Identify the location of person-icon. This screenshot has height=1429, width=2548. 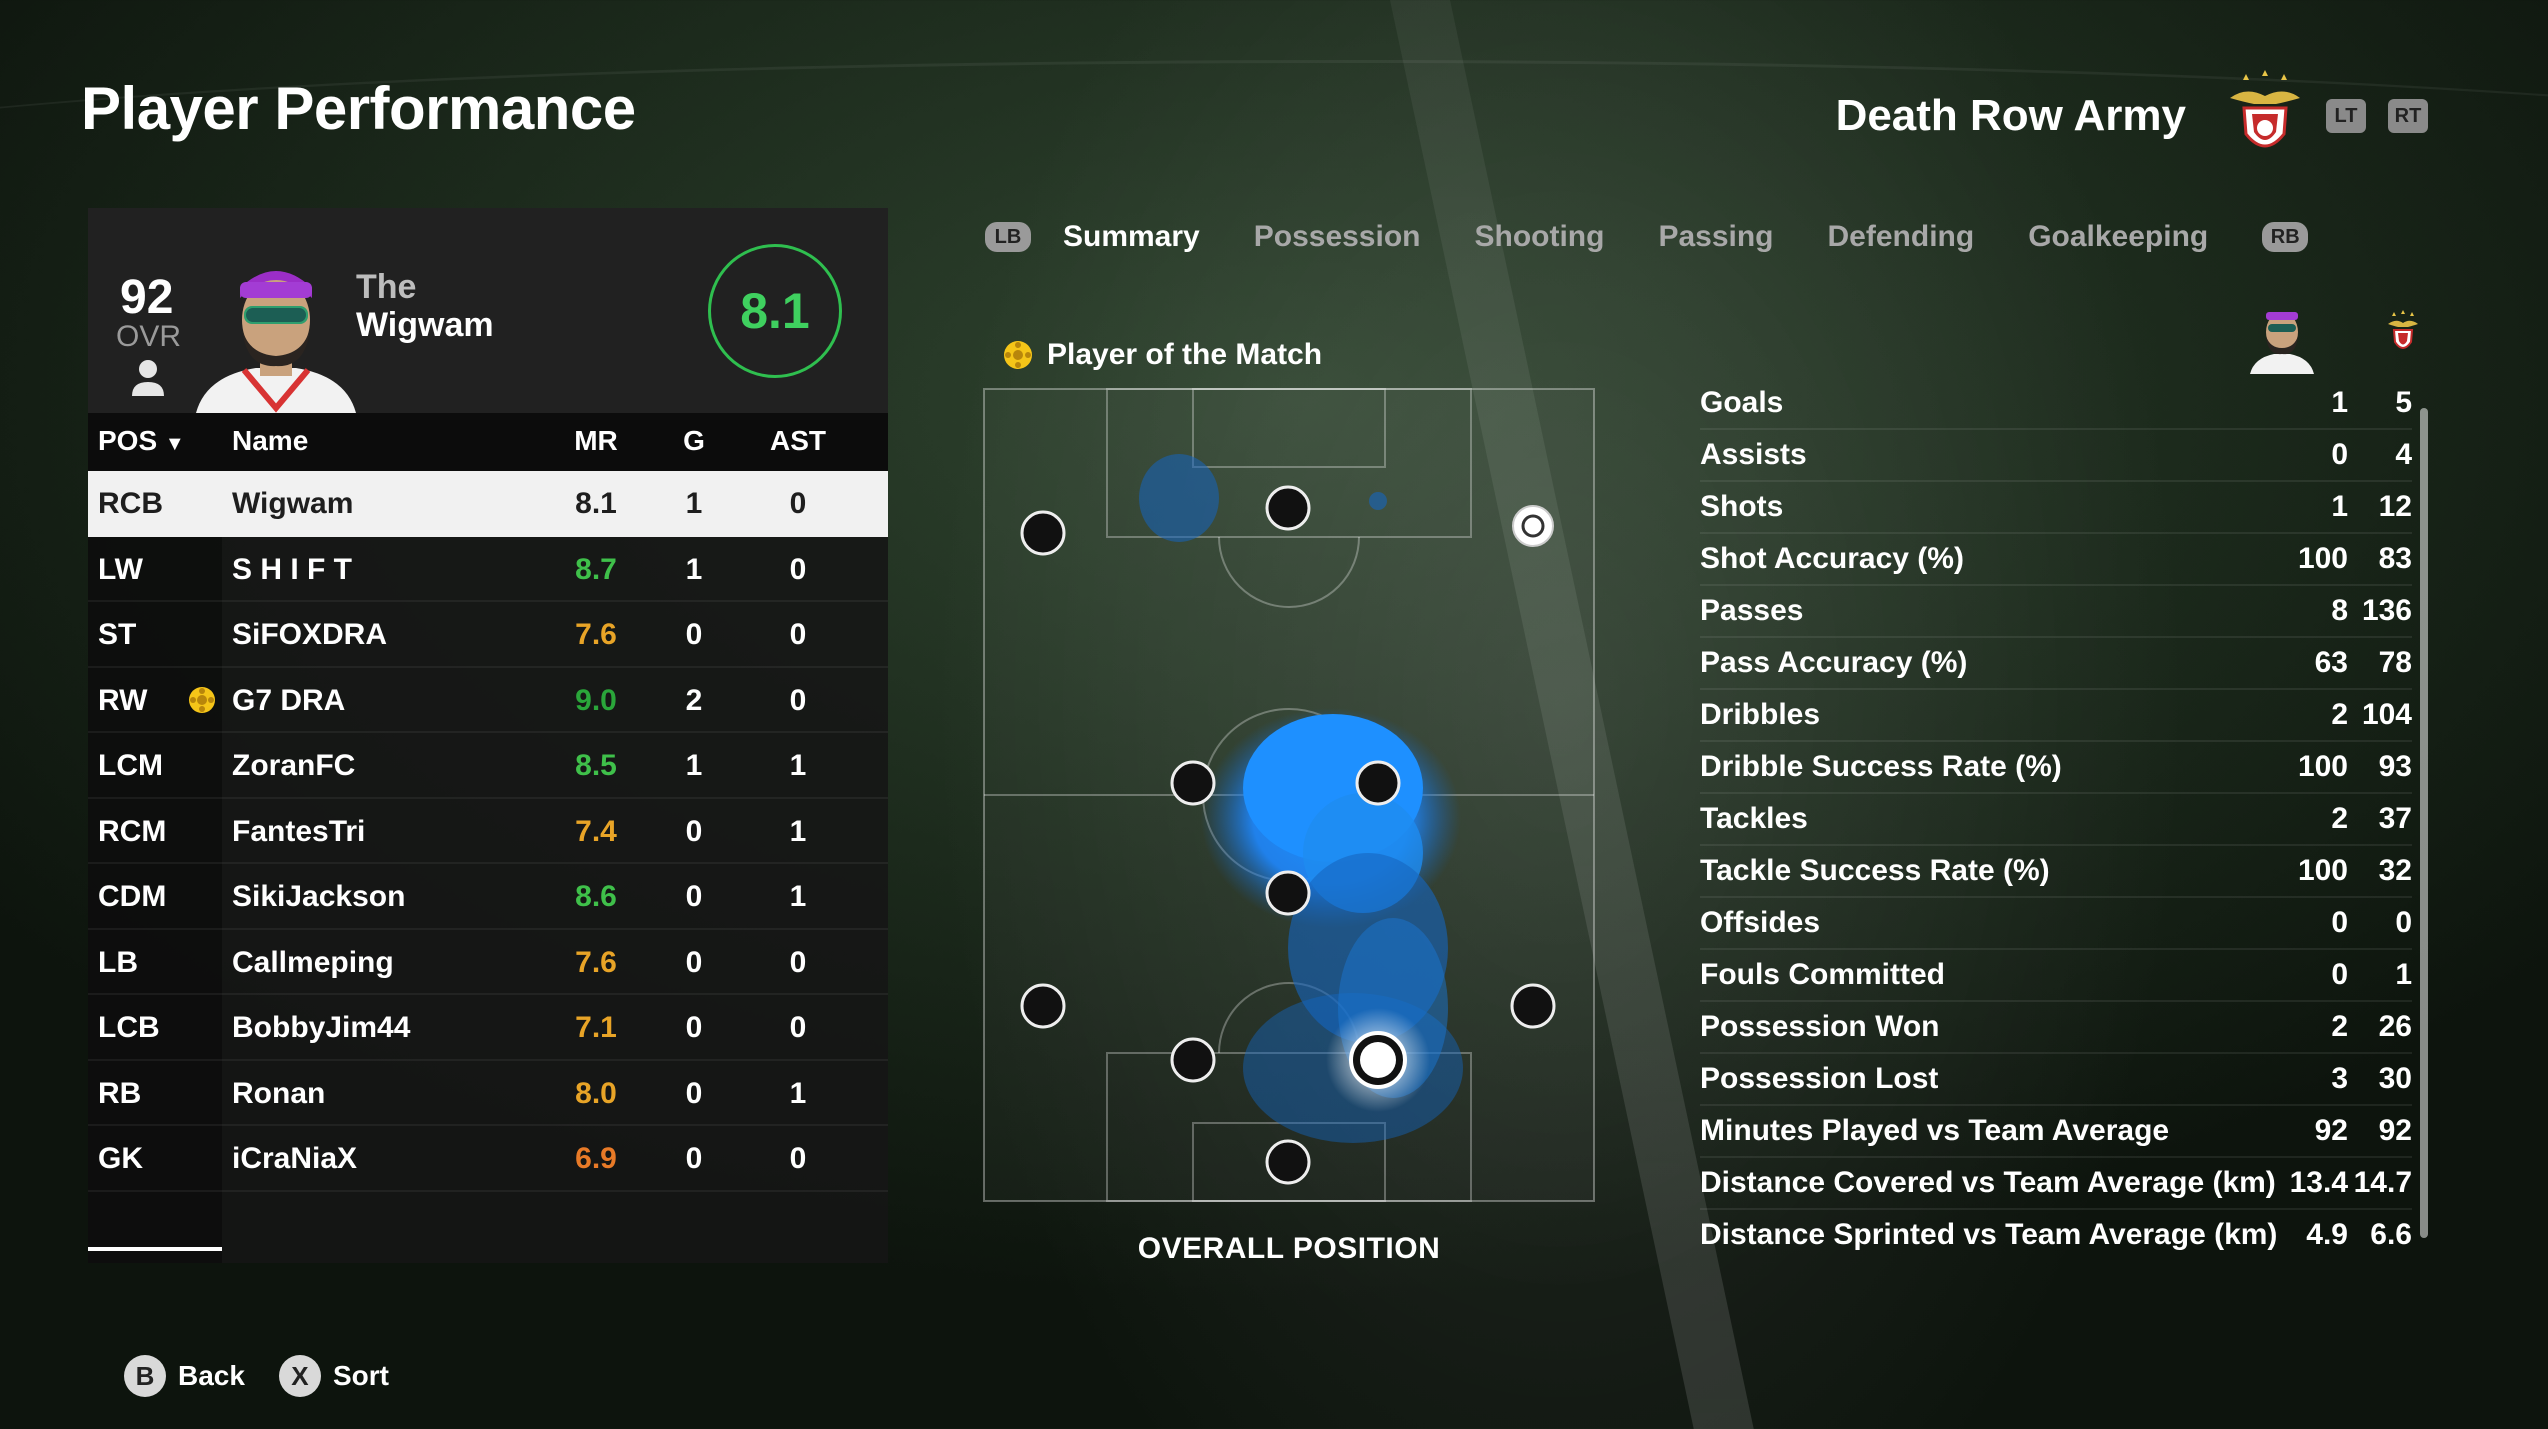
(148, 378).